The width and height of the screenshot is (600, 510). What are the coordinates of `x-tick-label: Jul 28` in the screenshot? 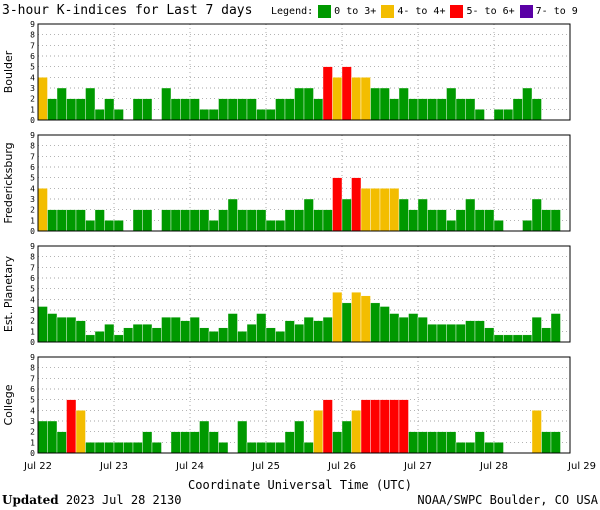 It's located at (493, 466).